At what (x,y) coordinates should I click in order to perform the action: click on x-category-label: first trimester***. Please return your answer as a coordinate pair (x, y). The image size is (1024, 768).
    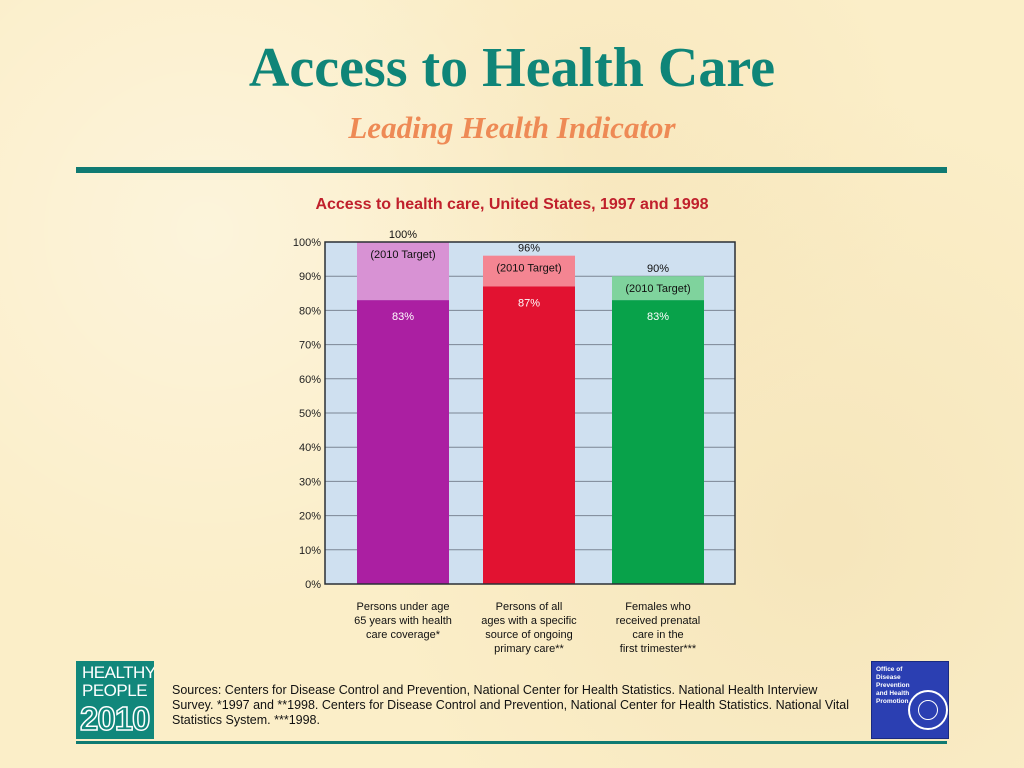
    Looking at the image, I should click on (658, 649).